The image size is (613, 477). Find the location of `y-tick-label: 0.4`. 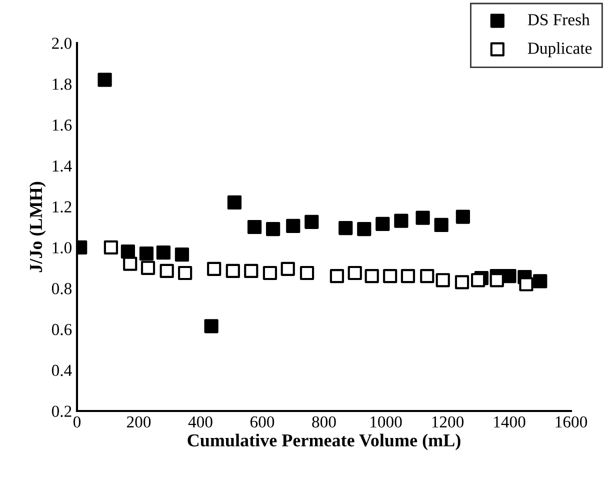

y-tick-label: 0.4 is located at coordinates (62, 370).